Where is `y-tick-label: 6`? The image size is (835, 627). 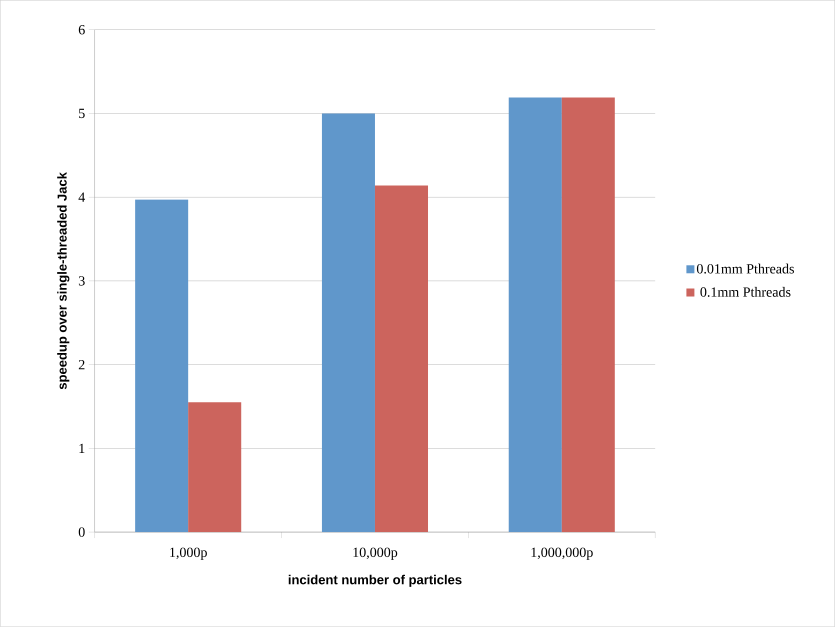
y-tick-label: 6 is located at coordinates (81, 30).